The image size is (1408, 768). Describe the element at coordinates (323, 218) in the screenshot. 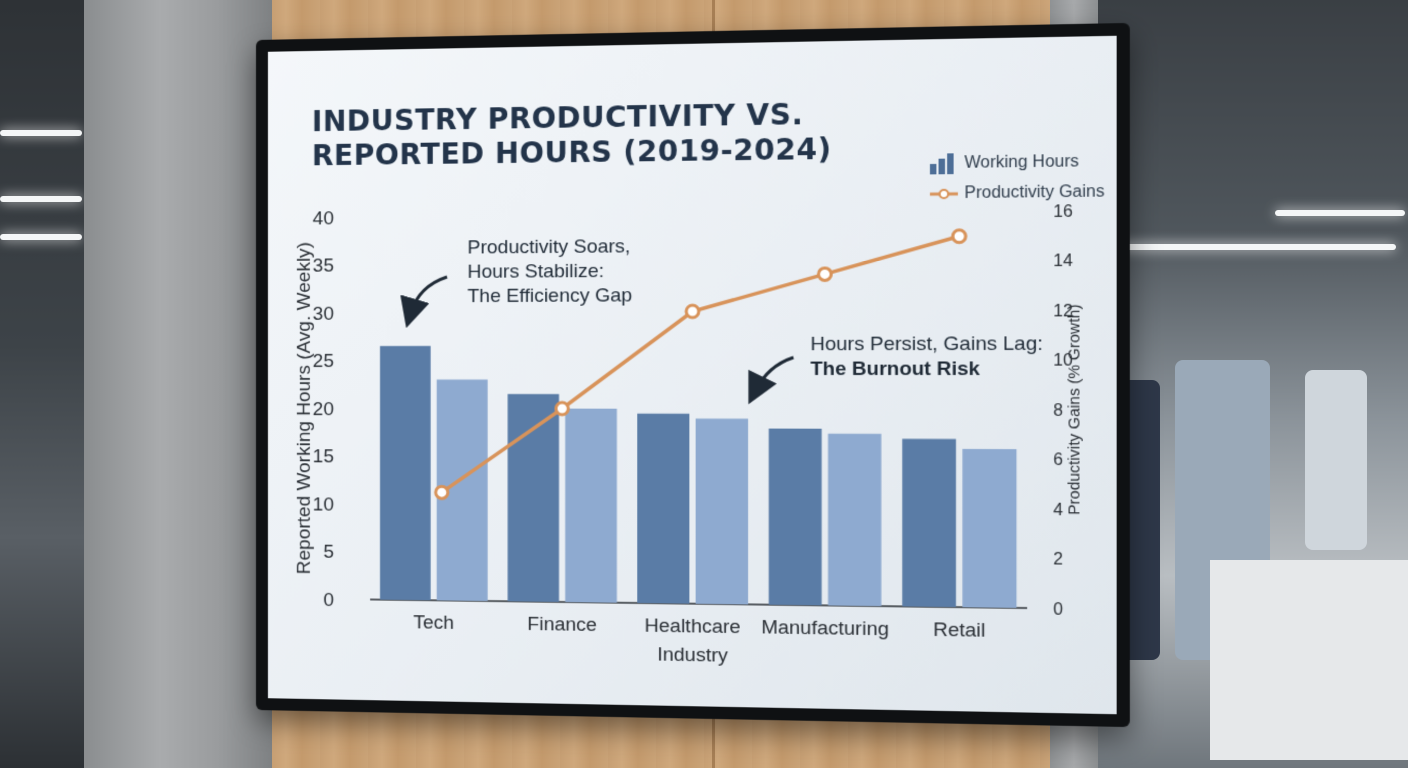

I see `y-tick-label: 40` at that location.